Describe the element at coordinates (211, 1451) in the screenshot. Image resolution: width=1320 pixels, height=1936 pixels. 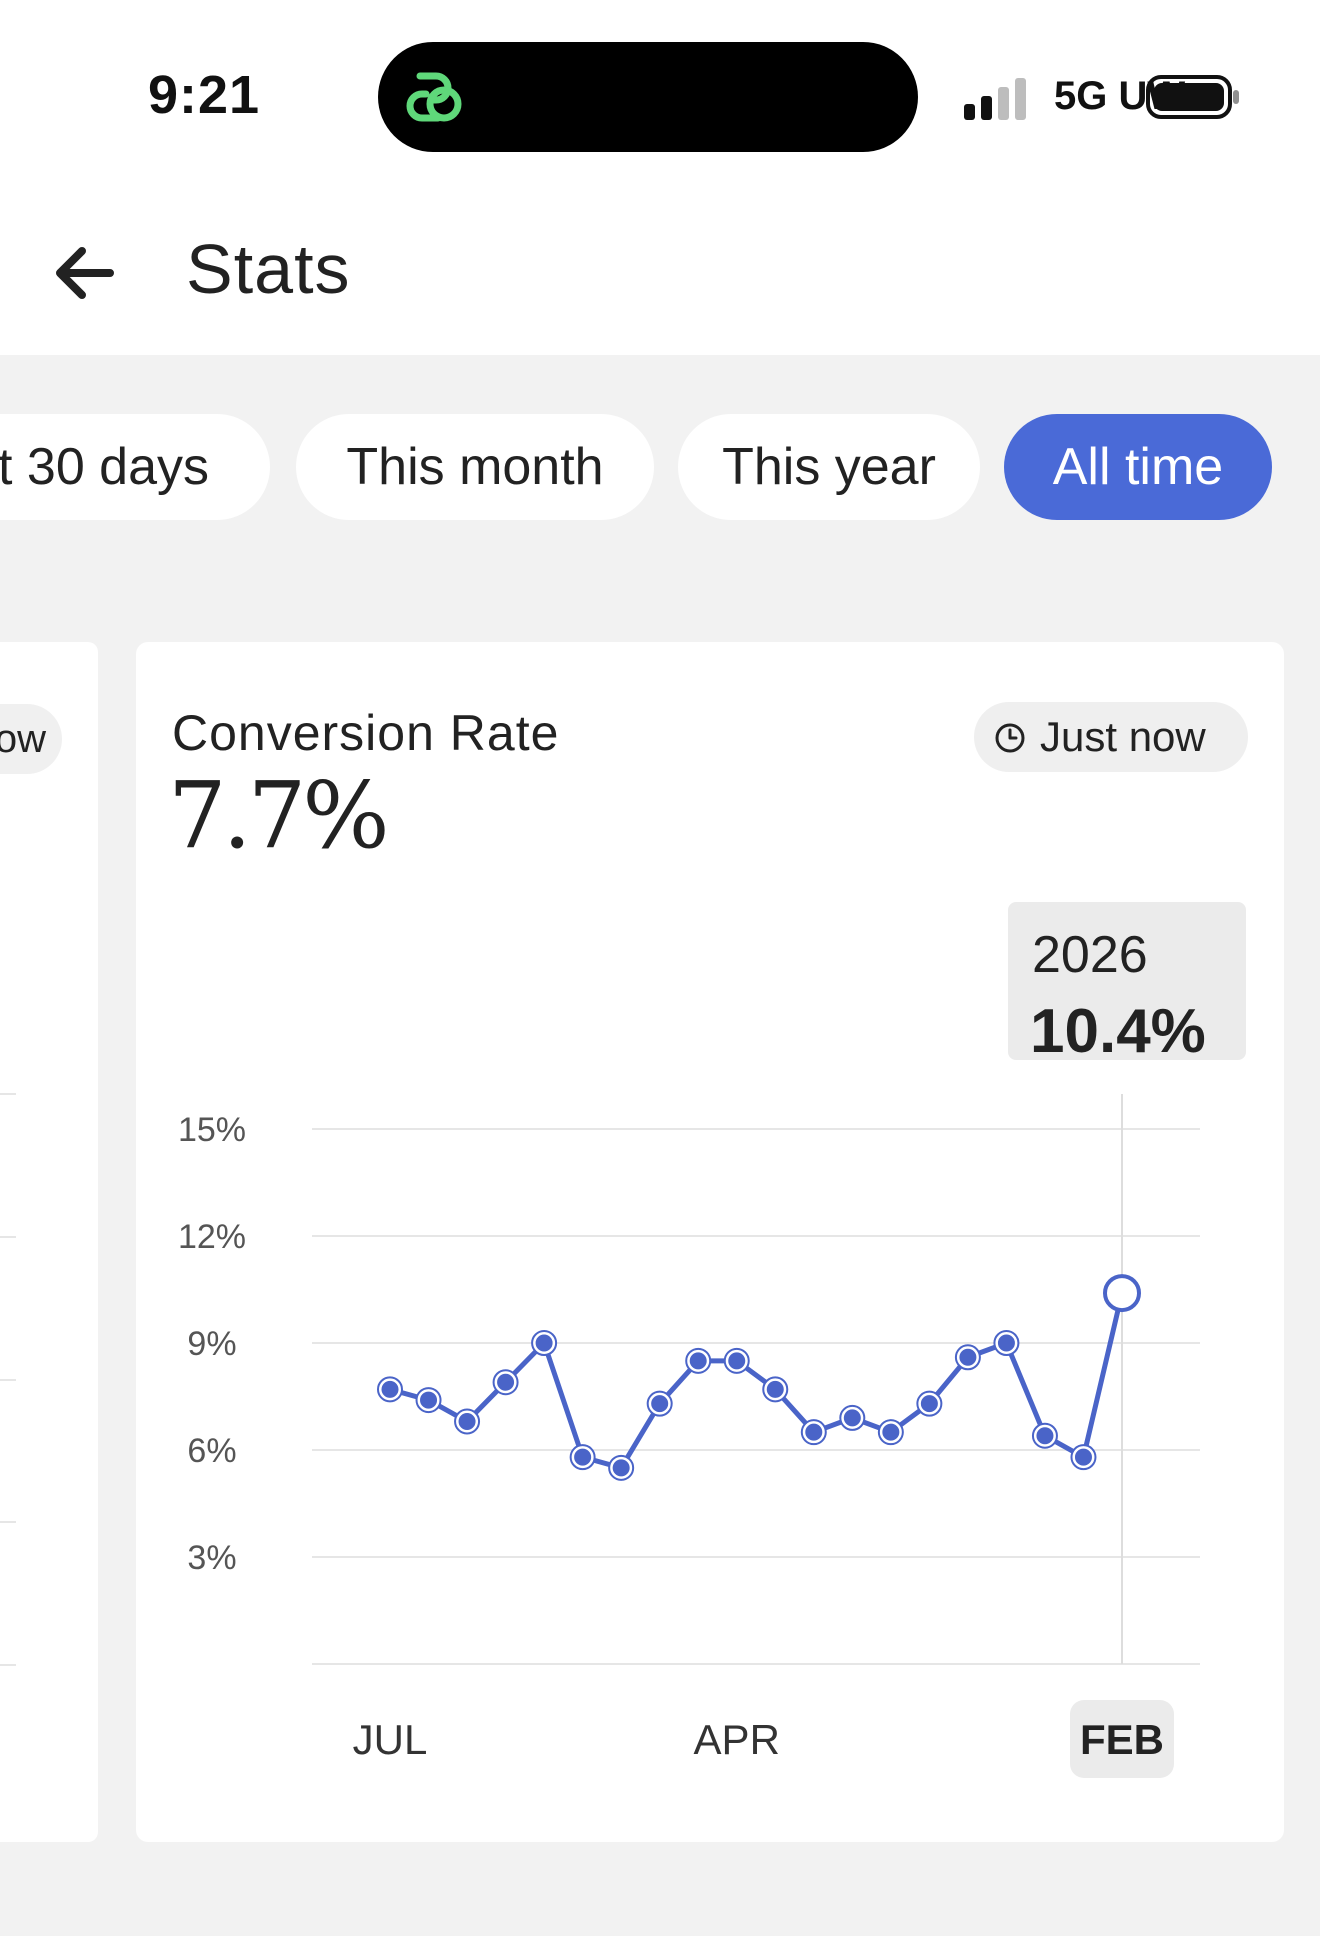
I see `y-tick-label: 6%` at that location.